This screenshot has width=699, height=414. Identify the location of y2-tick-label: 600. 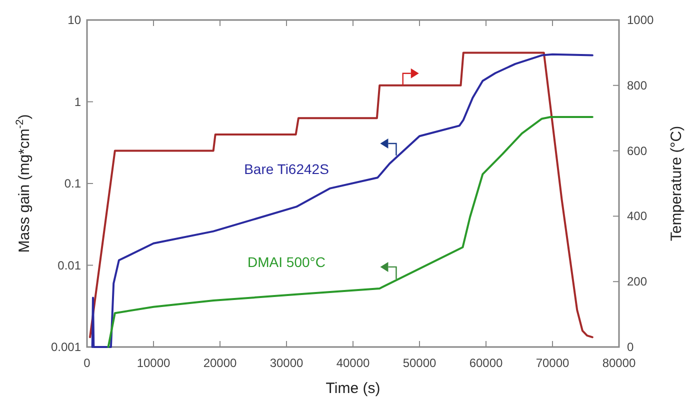
(637, 151).